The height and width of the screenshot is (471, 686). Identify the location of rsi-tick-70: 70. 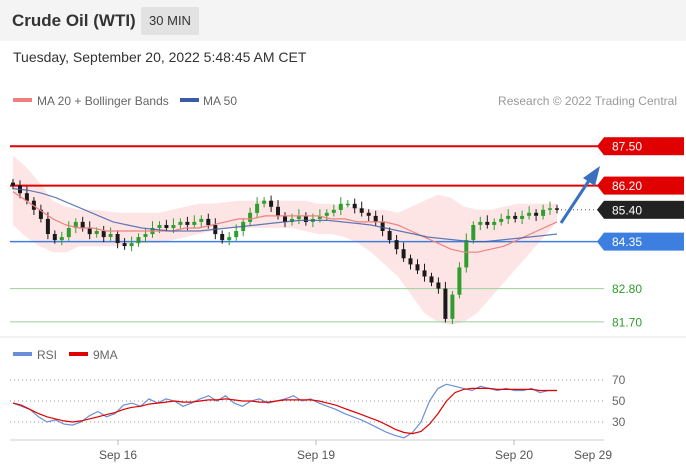
(619, 380).